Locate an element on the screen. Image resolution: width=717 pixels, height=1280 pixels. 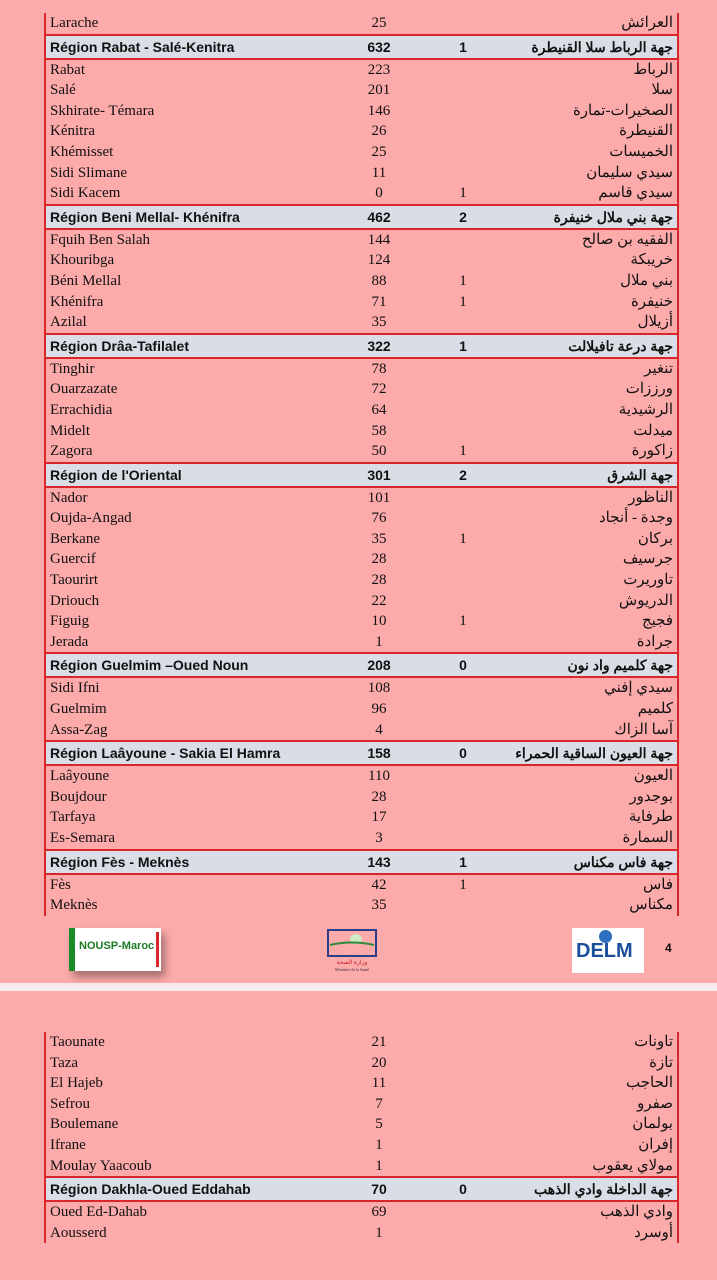
name-ar: جهة الرباط سلا القنيطرة is located at coordinates (602, 46).